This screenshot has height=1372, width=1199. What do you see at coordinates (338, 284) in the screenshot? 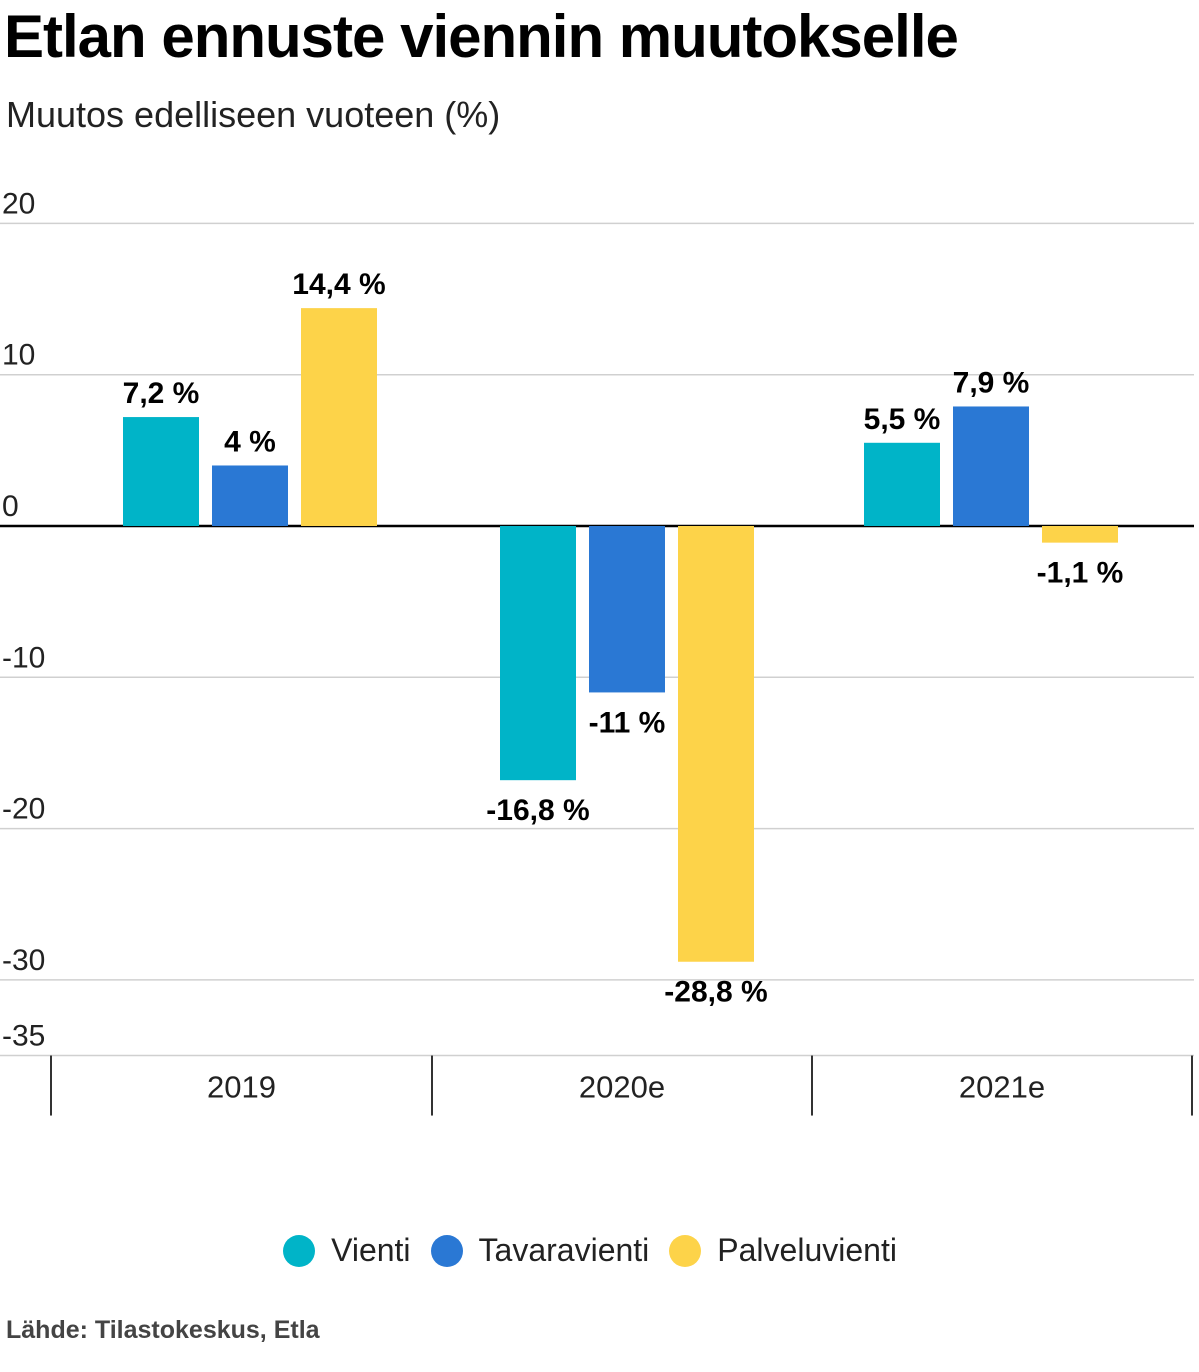
I see `data-label-palveluvienti: 14,4 %` at bounding box center [338, 284].